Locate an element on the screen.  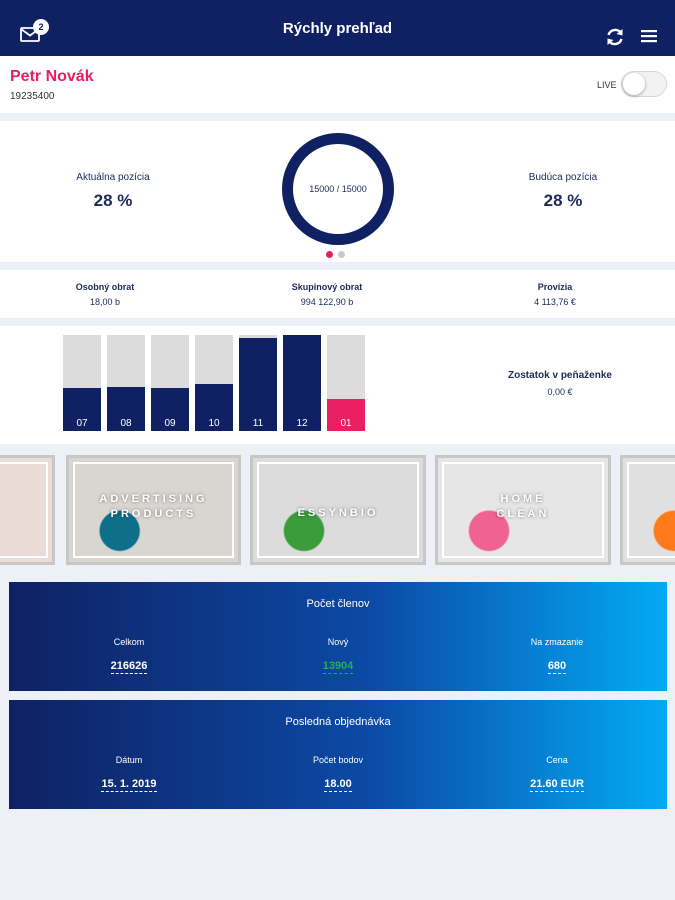
bar-11: 11 is located at coordinates (258, 383).